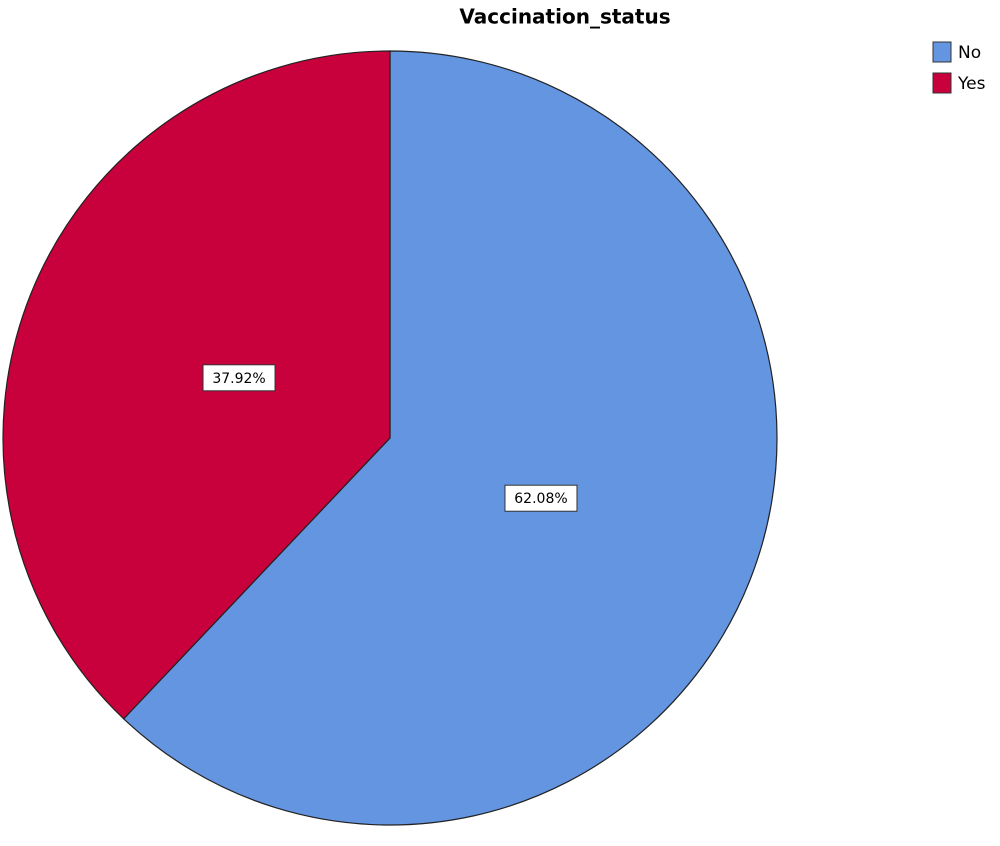 Image resolution: width=1000 pixels, height=846 pixels. What do you see at coordinates (971, 84) in the screenshot?
I see `legend-label: Yes` at bounding box center [971, 84].